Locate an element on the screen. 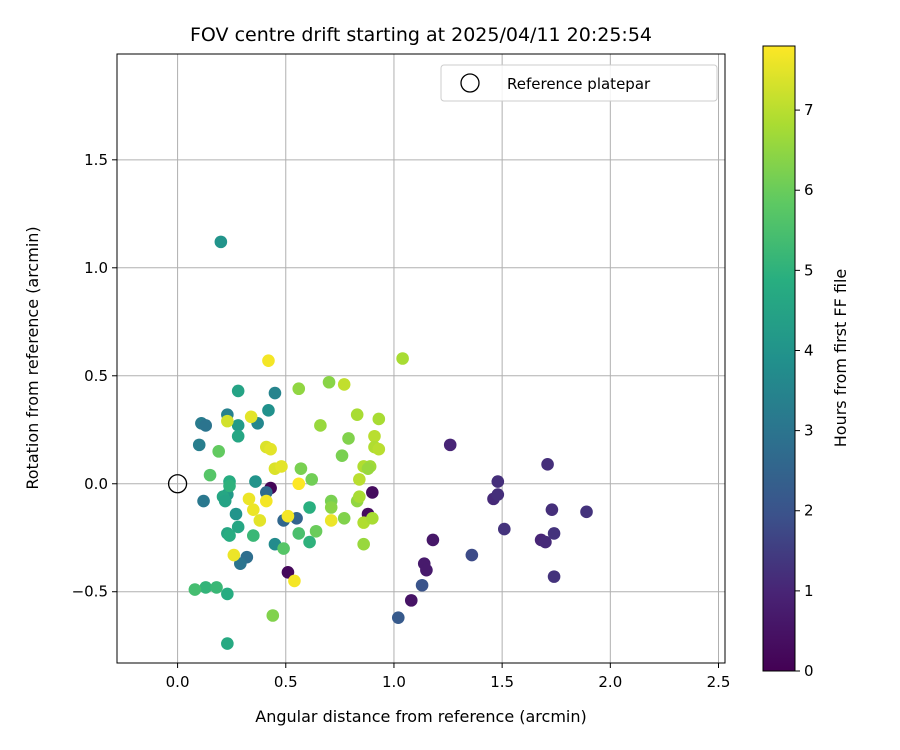 Image resolution: width=900 pixels, height=750 pixels. reference-platepar-marker is located at coordinates (177, 484).